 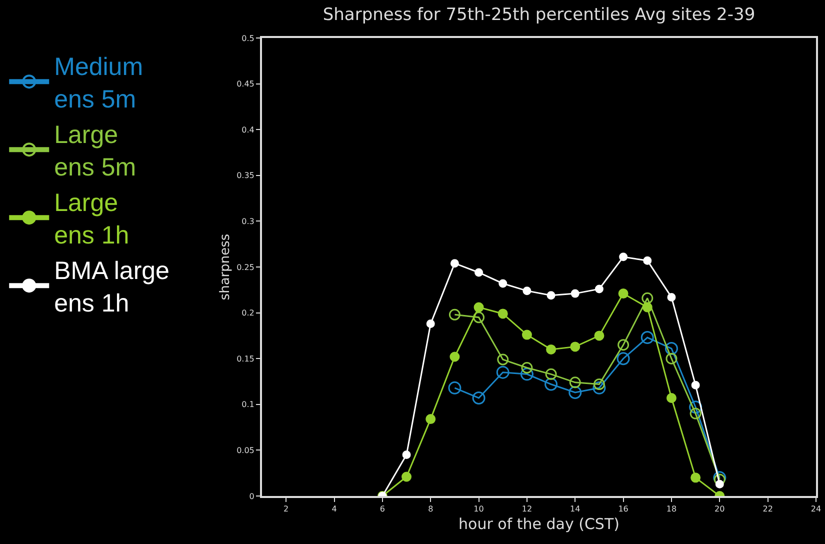 I want to click on y-tick-label: 0, so click(x=251, y=496).